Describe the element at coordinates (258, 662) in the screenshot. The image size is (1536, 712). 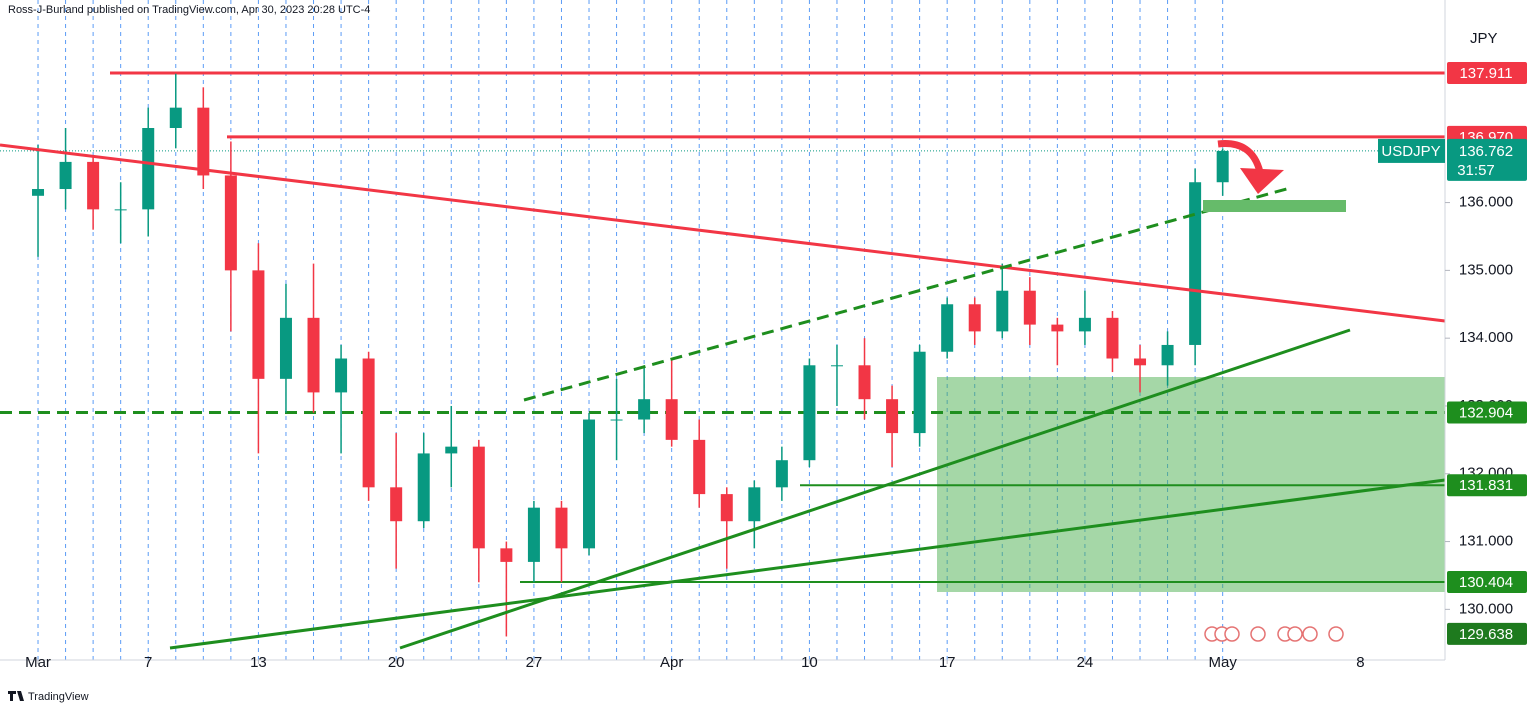
I see `x-tick-label: 13` at that location.